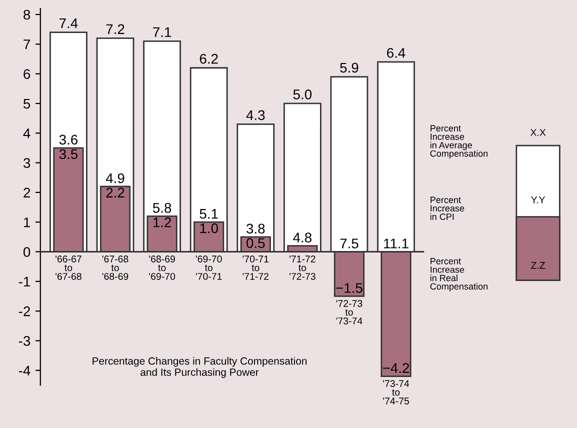 The image size is (577, 428). What do you see at coordinates (538, 200) in the screenshot?
I see `text: Y.Y` at bounding box center [538, 200].